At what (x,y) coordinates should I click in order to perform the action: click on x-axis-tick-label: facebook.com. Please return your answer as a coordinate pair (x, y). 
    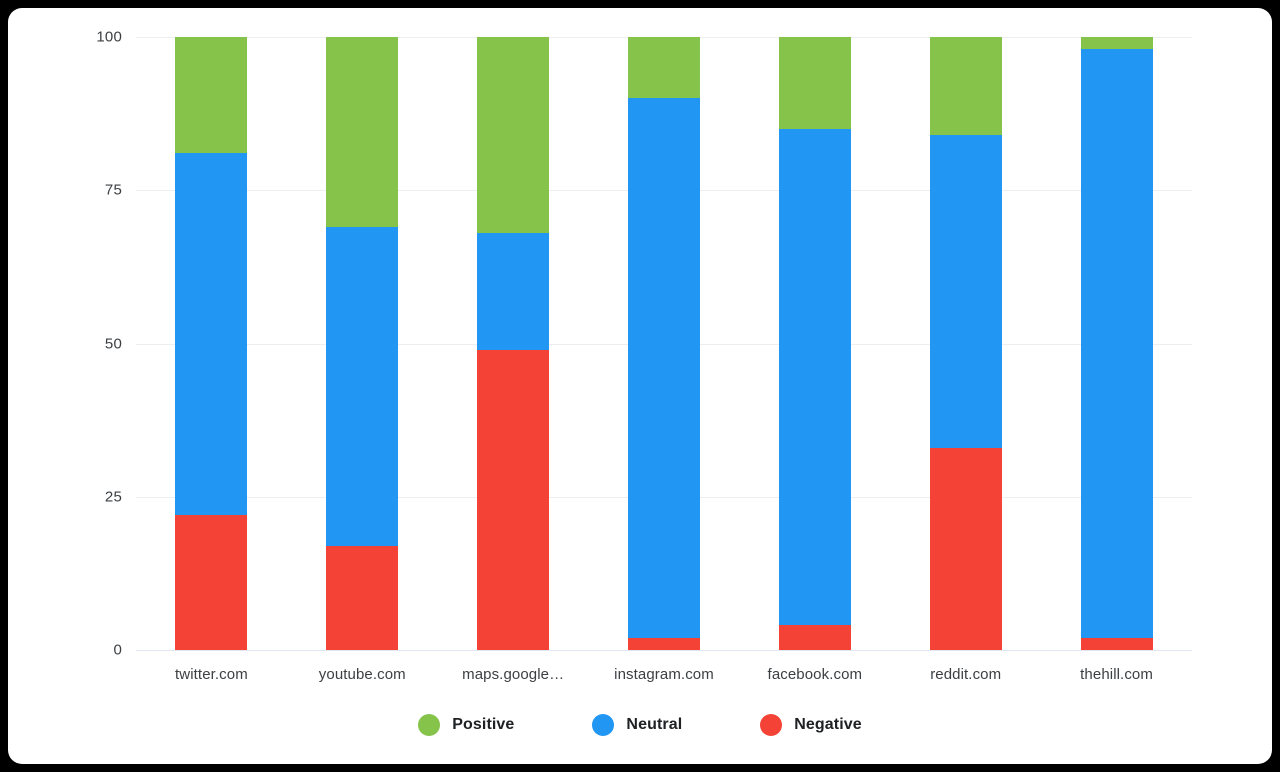
    Looking at the image, I should click on (815, 674).